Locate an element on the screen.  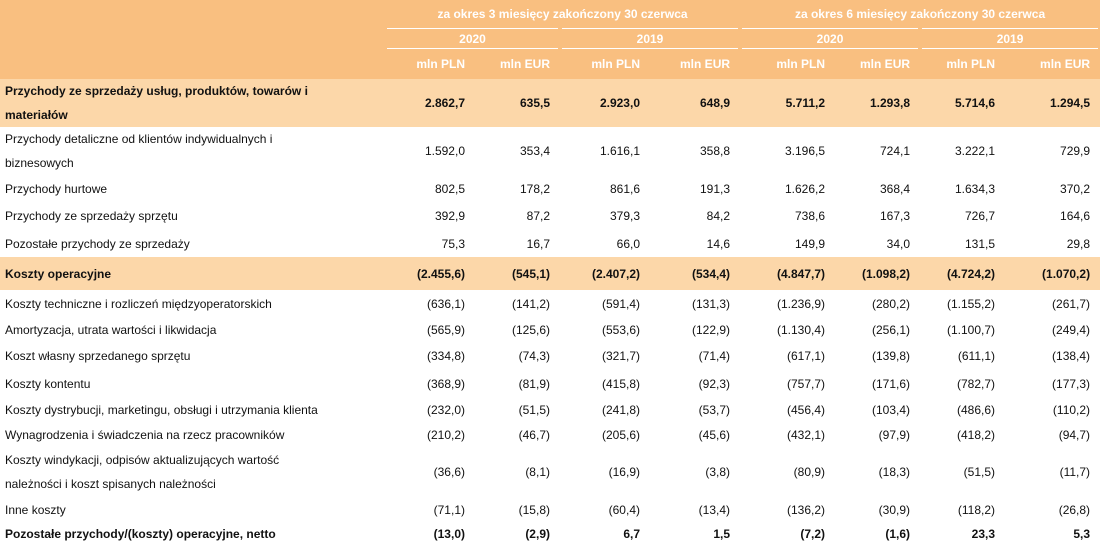
cell-value: 3.196,5 is located at coordinates (805, 151).